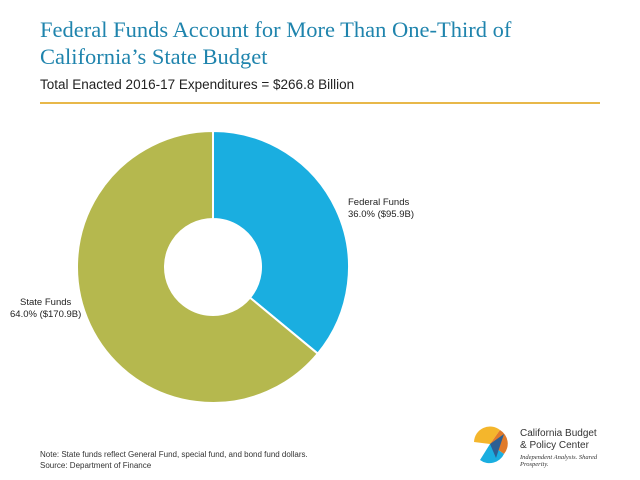 The width and height of the screenshot is (640, 480). What do you see at coordinates (46, 302) in the screenshot?
I see `slice-name-state: State Funds` at bounding box center [46, 302].